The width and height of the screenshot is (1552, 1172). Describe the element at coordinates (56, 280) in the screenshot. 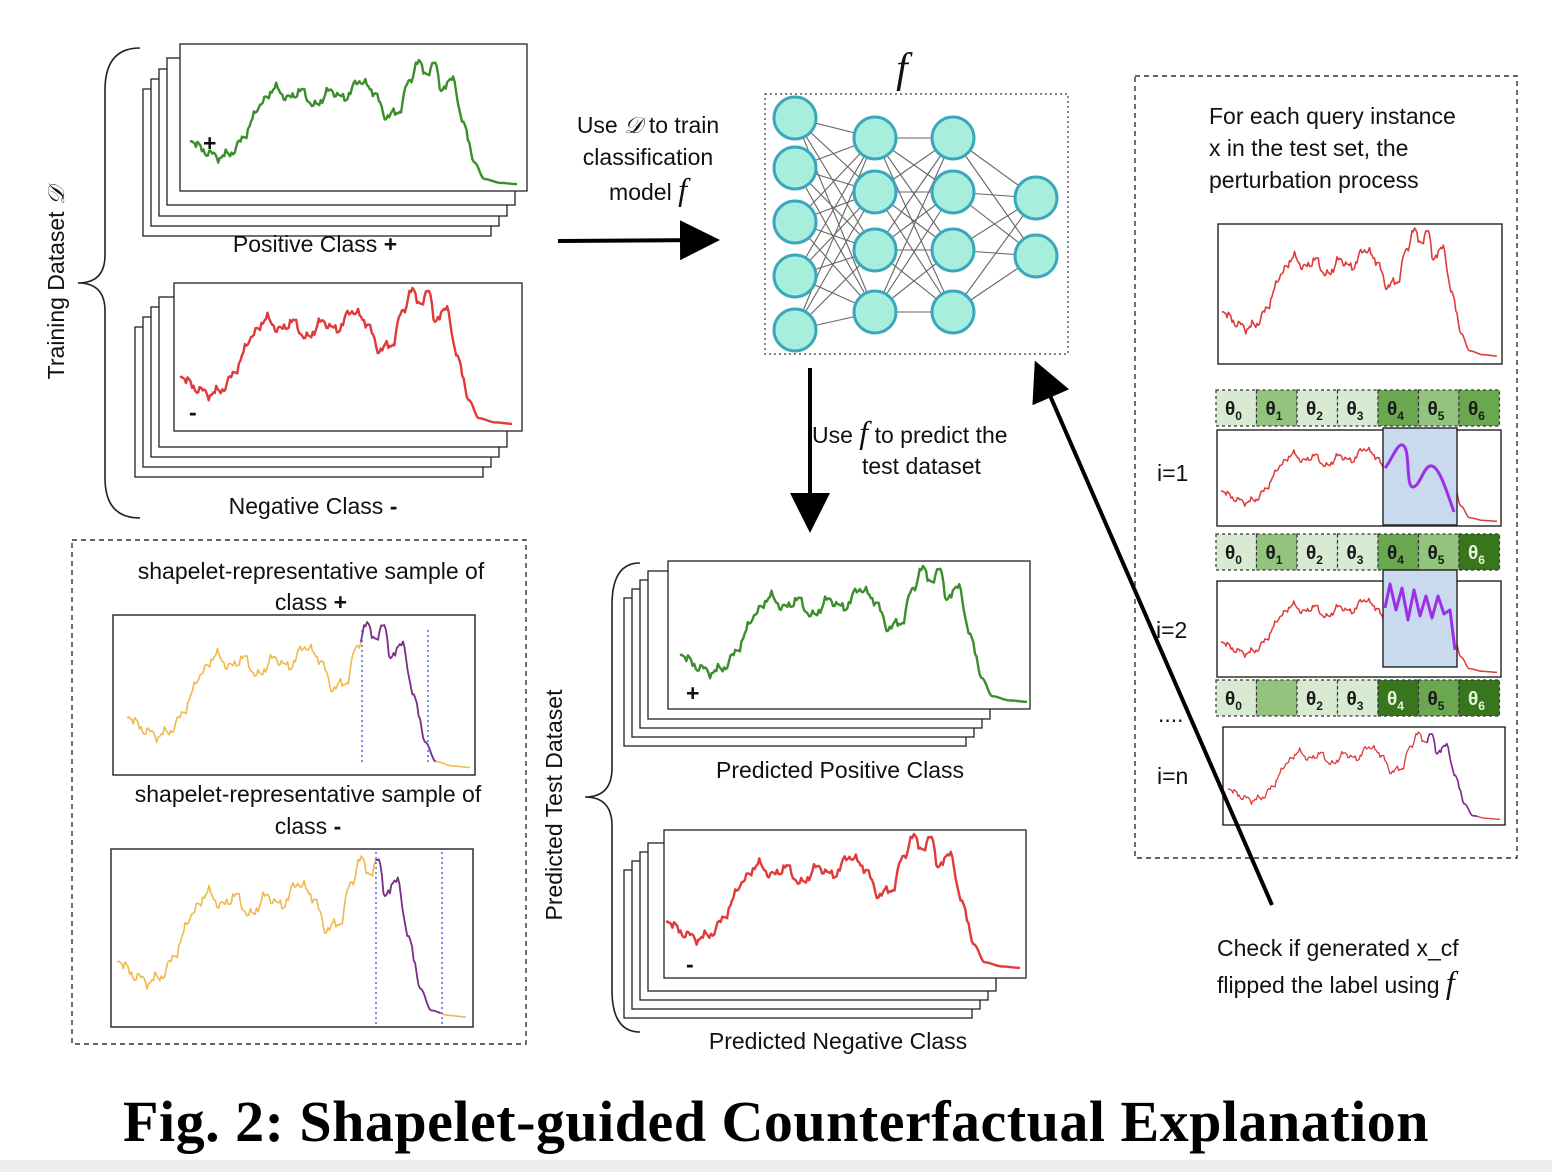

I see `training-dataset-label: Training Dataset 𝒟` at that location.